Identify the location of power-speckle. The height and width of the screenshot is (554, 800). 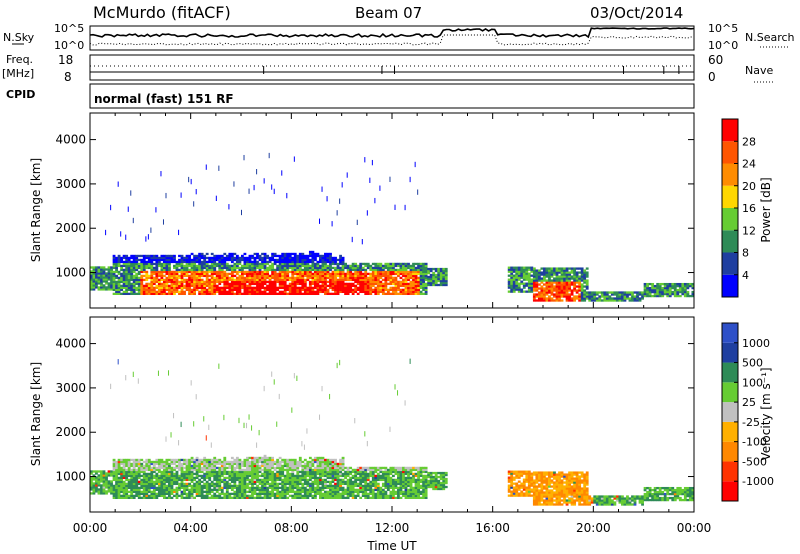
(365, 160).